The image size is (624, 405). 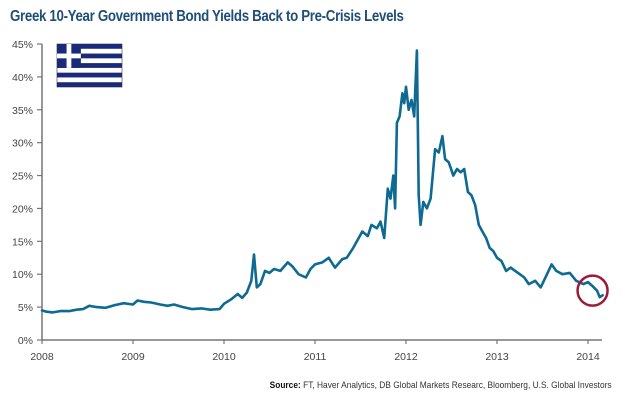 What do you see at coordinates (406, 357) in the screenshot?
I see `x-tick-label: 2012` at bounding box center [406, 357].